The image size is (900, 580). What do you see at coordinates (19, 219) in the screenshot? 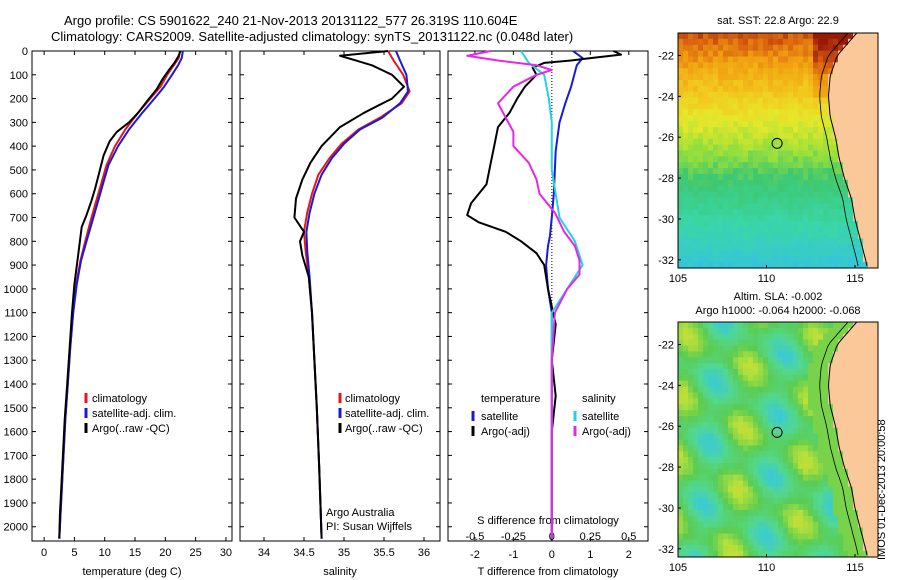
I see `y-tick-label: 700` at bounding box center [19, 219].